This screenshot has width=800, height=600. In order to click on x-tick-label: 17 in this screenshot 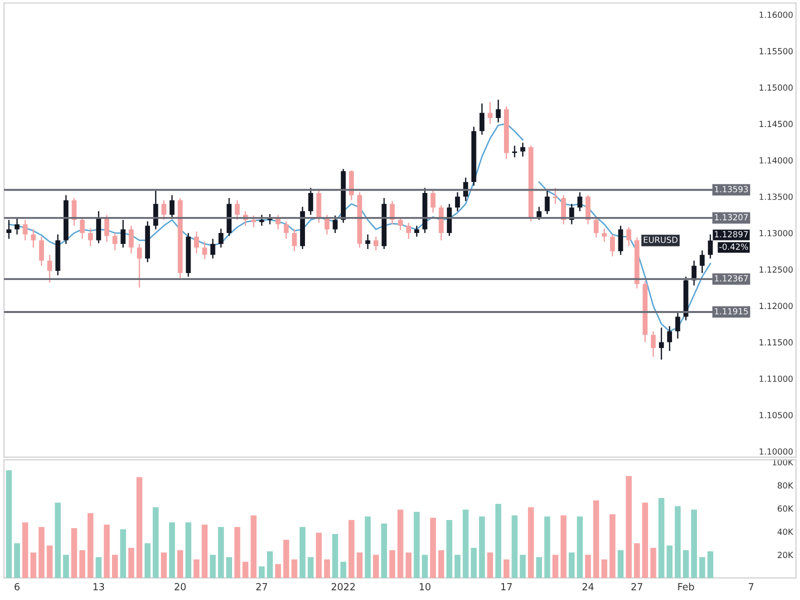, I will do `click(506, 586)`.